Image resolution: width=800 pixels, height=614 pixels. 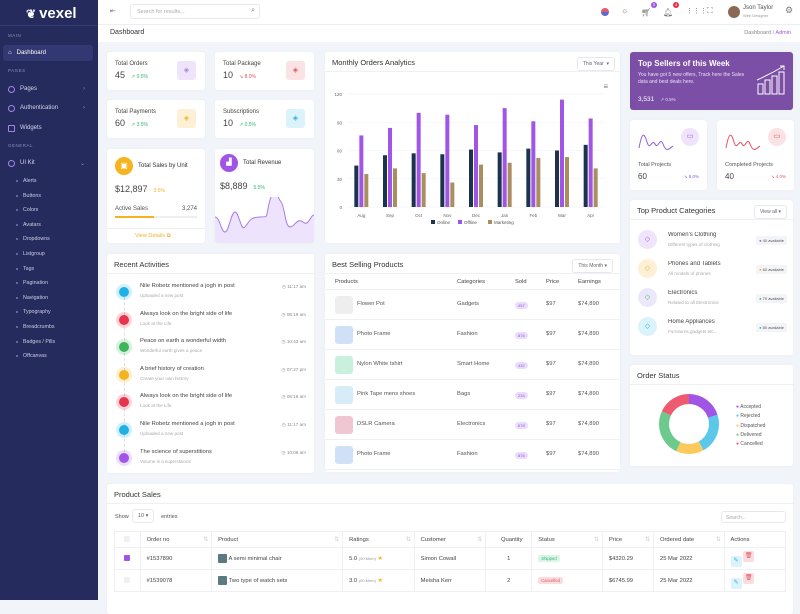 I want to click on column-header: Order no ⇅, so click(x=176, y=539).